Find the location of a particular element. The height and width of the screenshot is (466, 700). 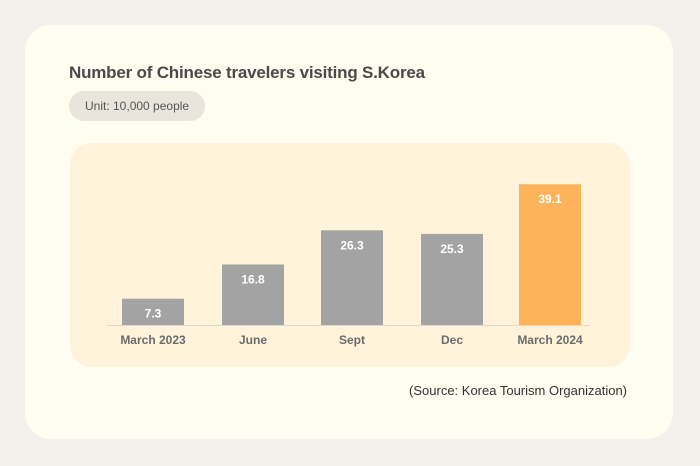

bar-value-label: 39.1 is located at coordinates (550, 199).